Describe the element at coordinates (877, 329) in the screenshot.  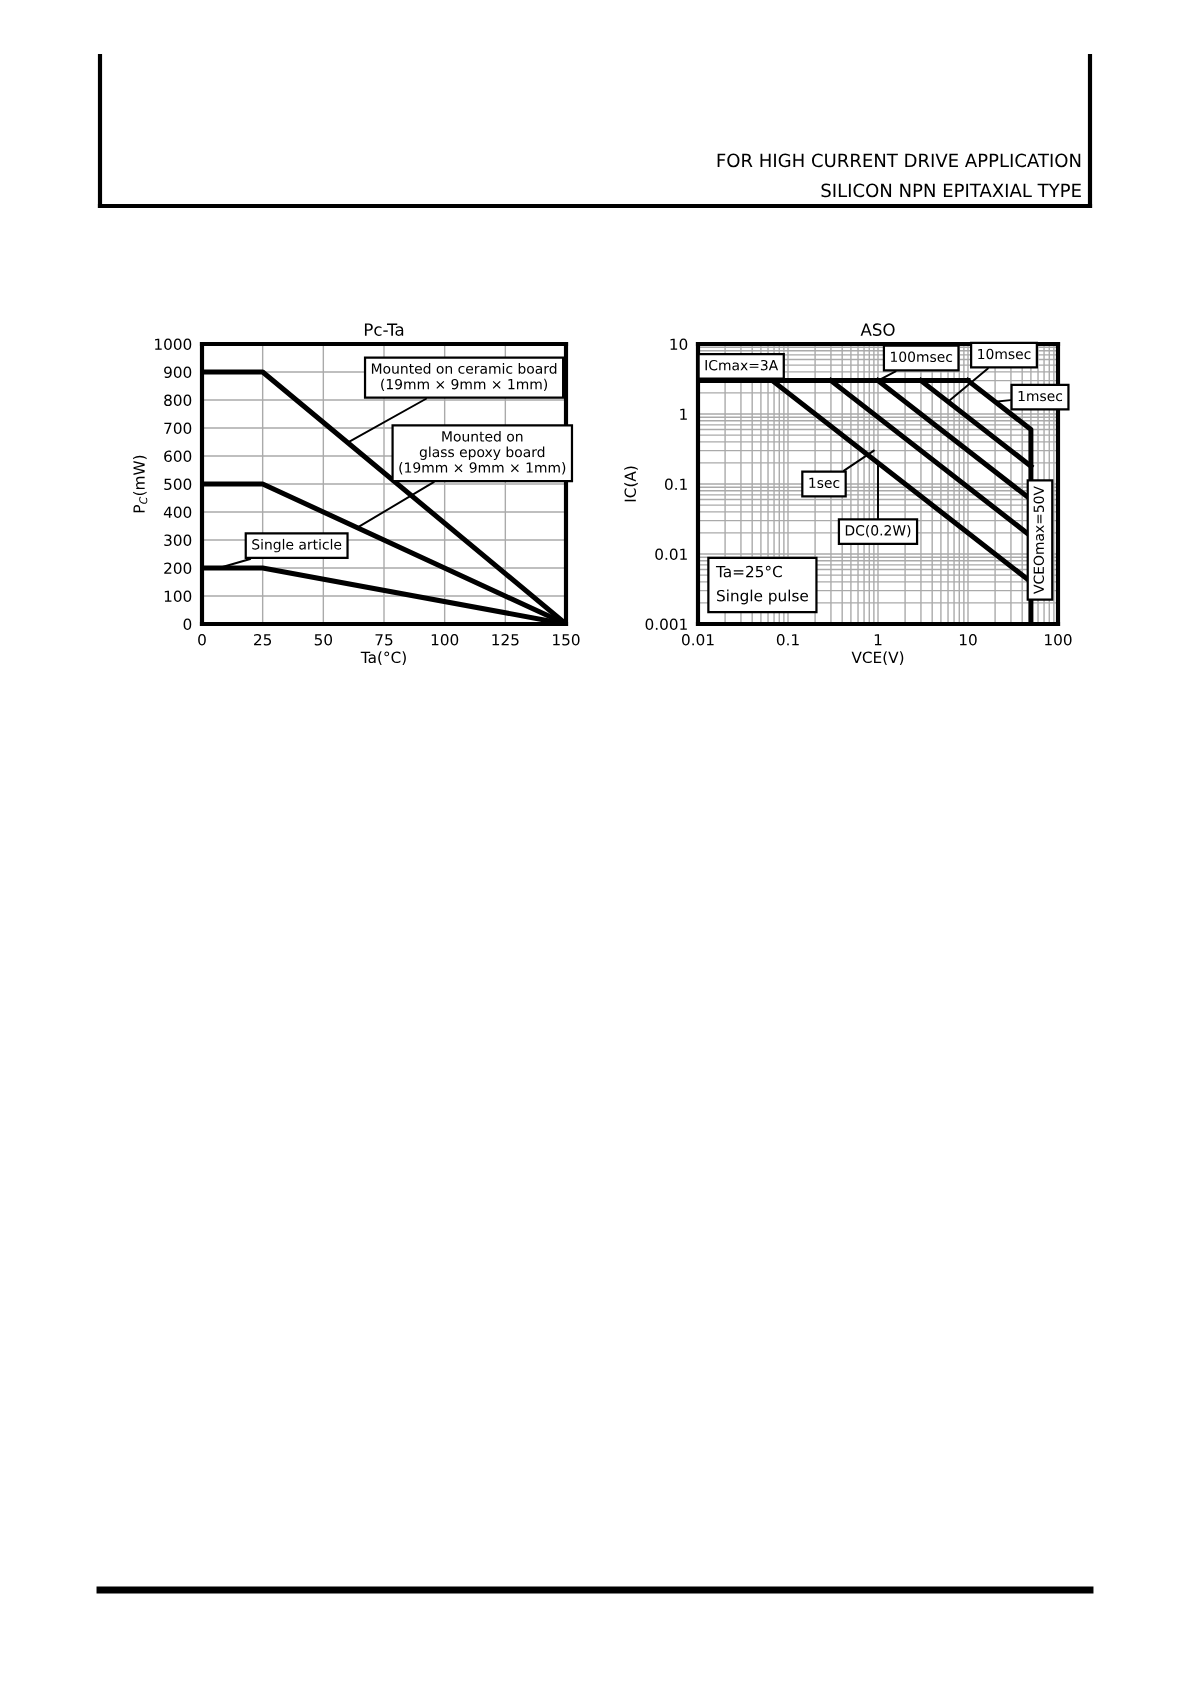
I see `chart-title: ASO` at that location.